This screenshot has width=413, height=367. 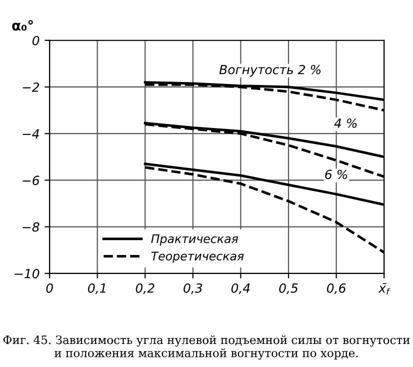 I want to click on y-tick-label: −10, so click(x=27, y=273).